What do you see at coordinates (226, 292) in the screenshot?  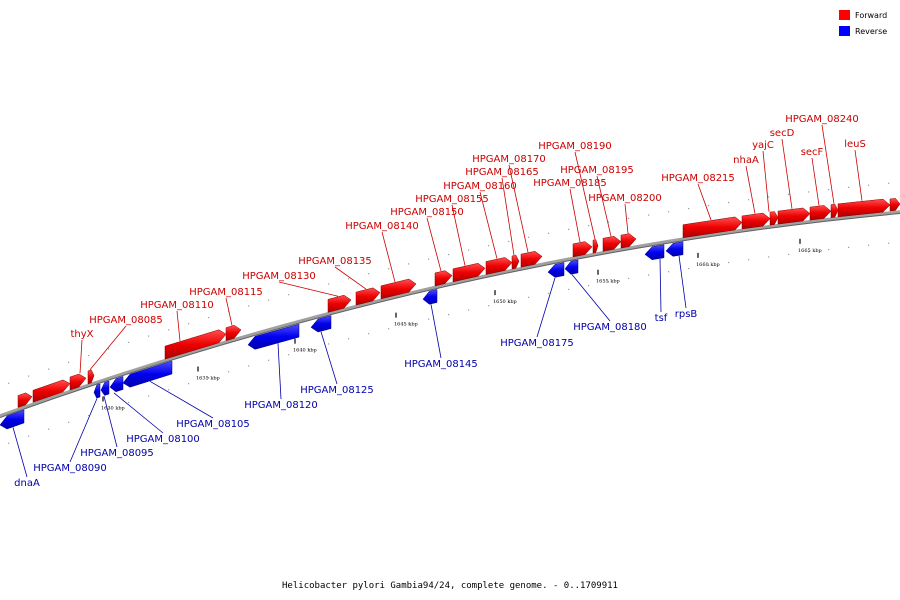 I see `forward-gene-label: HPGAM_08115` at bounding box center [226, 292].